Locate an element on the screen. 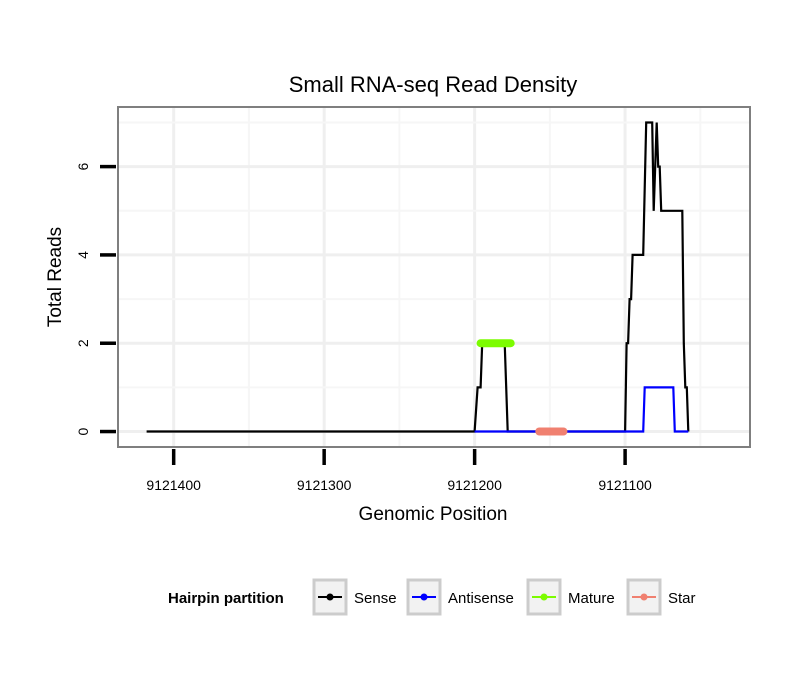 The width and height of the screenshot is (810, 695). series-line-antisense is located at coordinates (581, 409).